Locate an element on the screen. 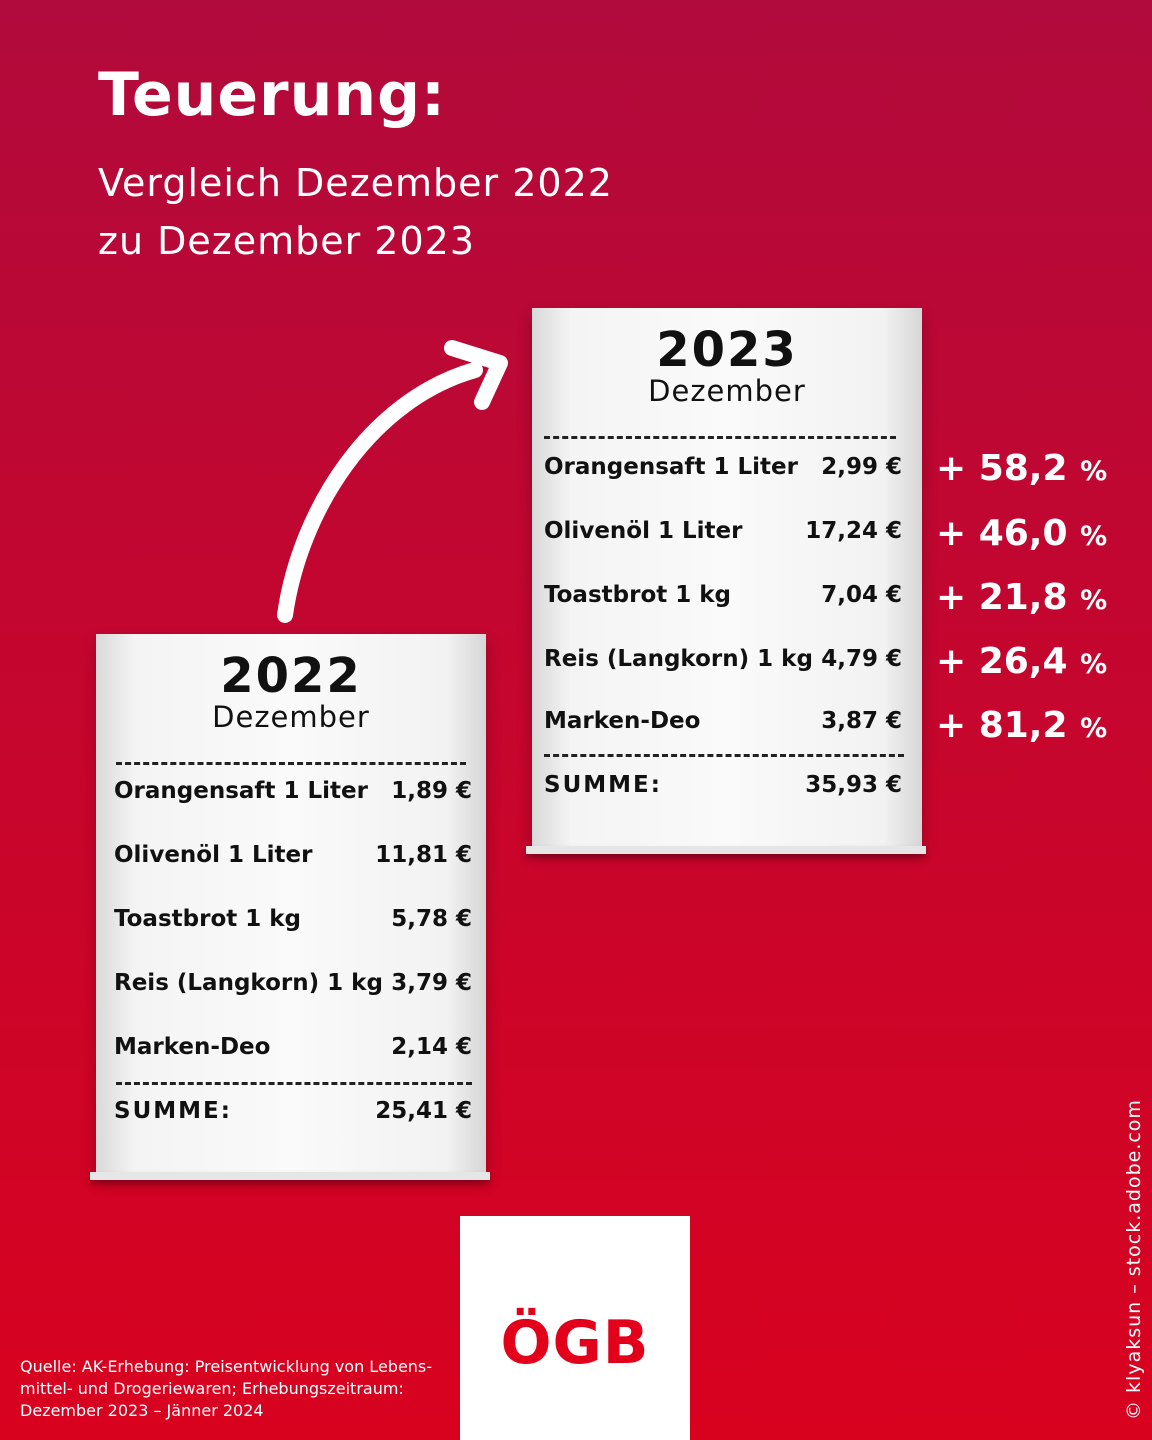  curved-arrow-icon is located at coordinates (392, 481).